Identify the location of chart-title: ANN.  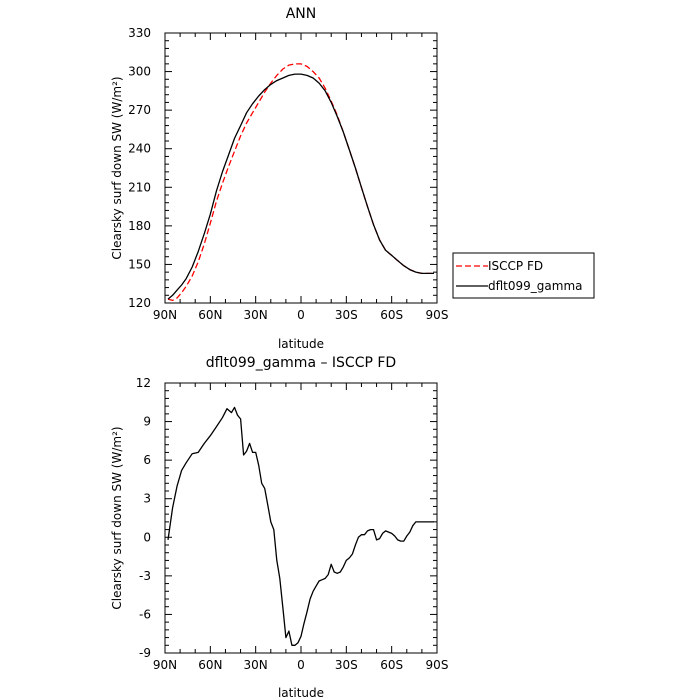
(301, 14).